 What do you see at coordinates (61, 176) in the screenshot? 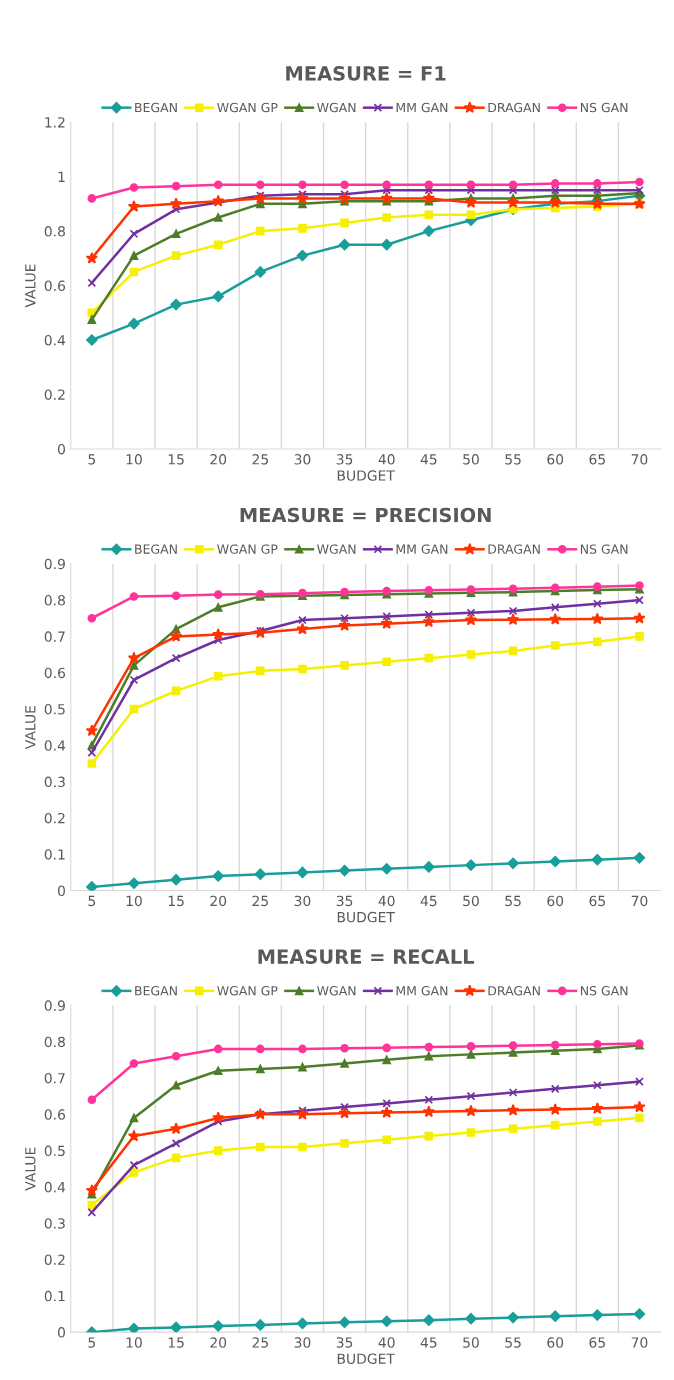
I see `y-tick-label: 1` at bounding box center [61, 176].